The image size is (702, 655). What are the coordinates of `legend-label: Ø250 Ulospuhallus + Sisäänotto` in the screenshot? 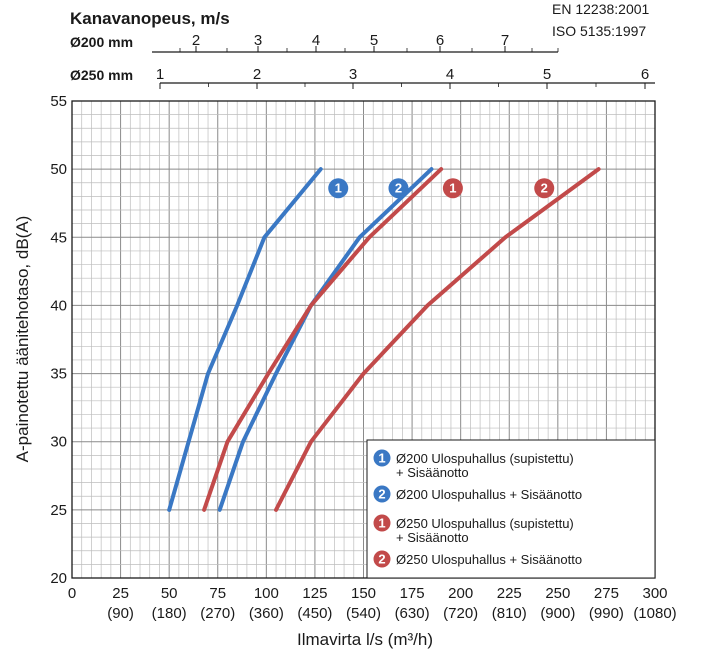 It's located at (489, 559).